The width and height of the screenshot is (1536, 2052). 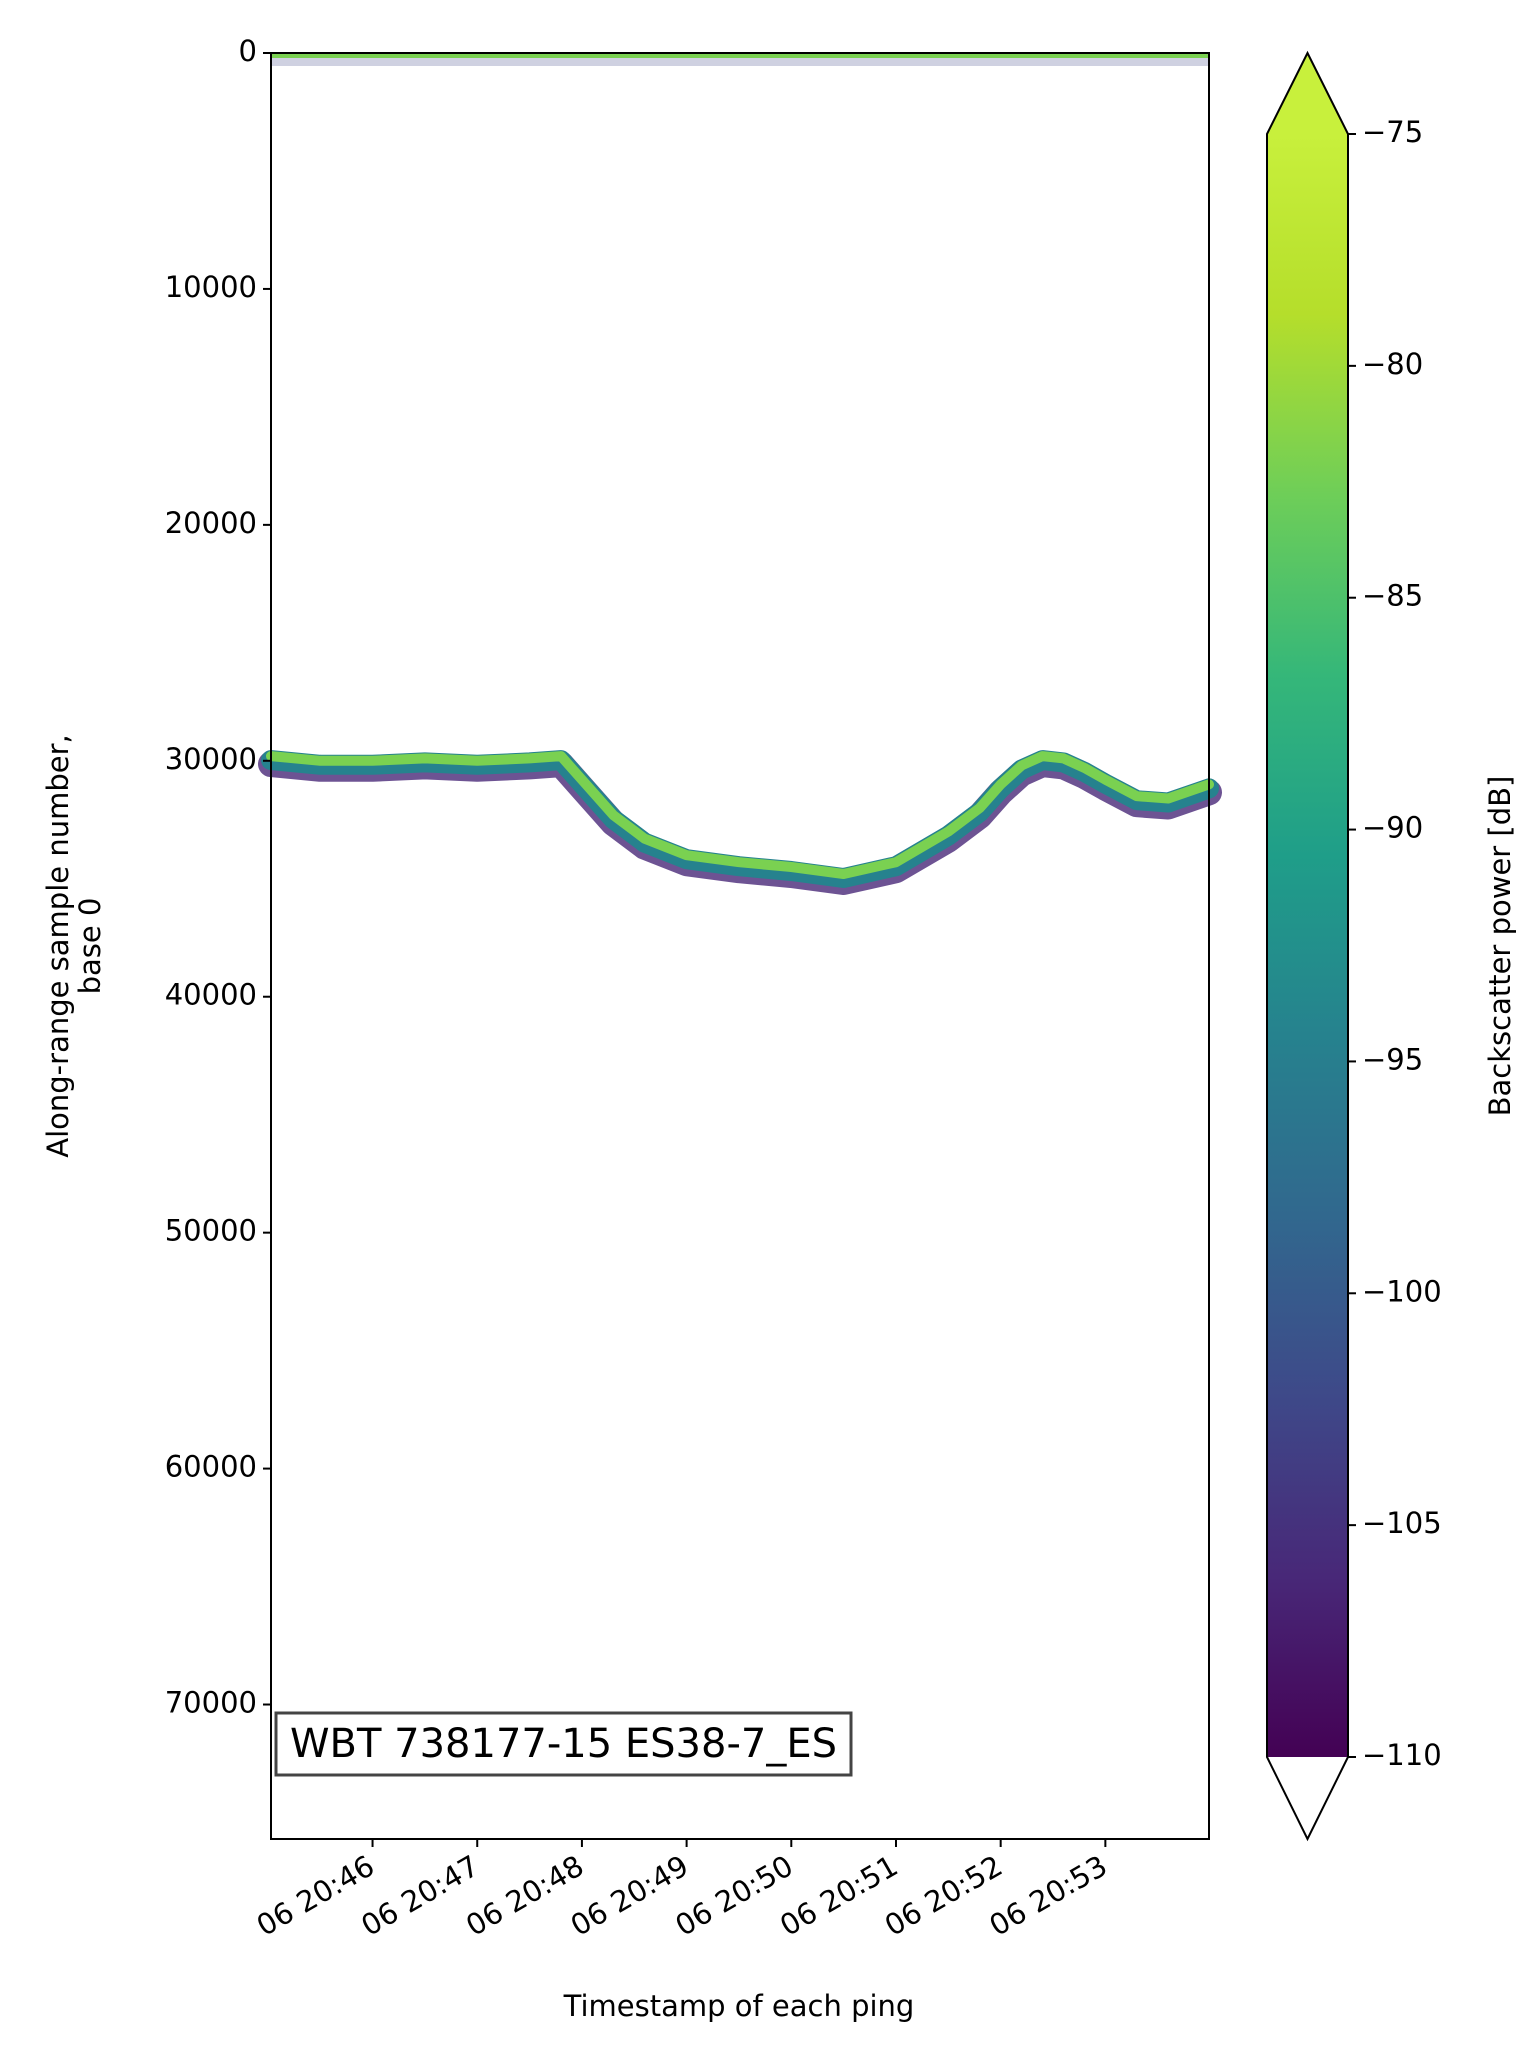 What do you see at coordinates (943, 1896) in the screenshot?
I see `x-tick-label: 06 20:52` at bounding box center [943, 1896].